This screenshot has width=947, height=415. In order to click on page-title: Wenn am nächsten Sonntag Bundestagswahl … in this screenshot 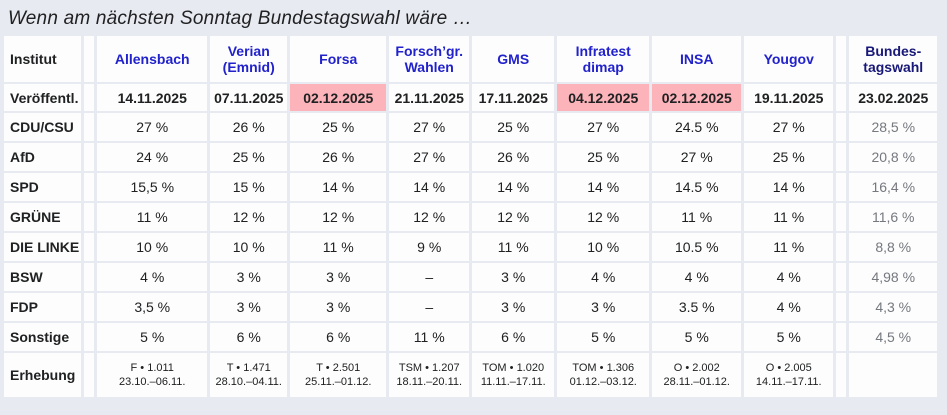, I will do `click(240, 18)`.